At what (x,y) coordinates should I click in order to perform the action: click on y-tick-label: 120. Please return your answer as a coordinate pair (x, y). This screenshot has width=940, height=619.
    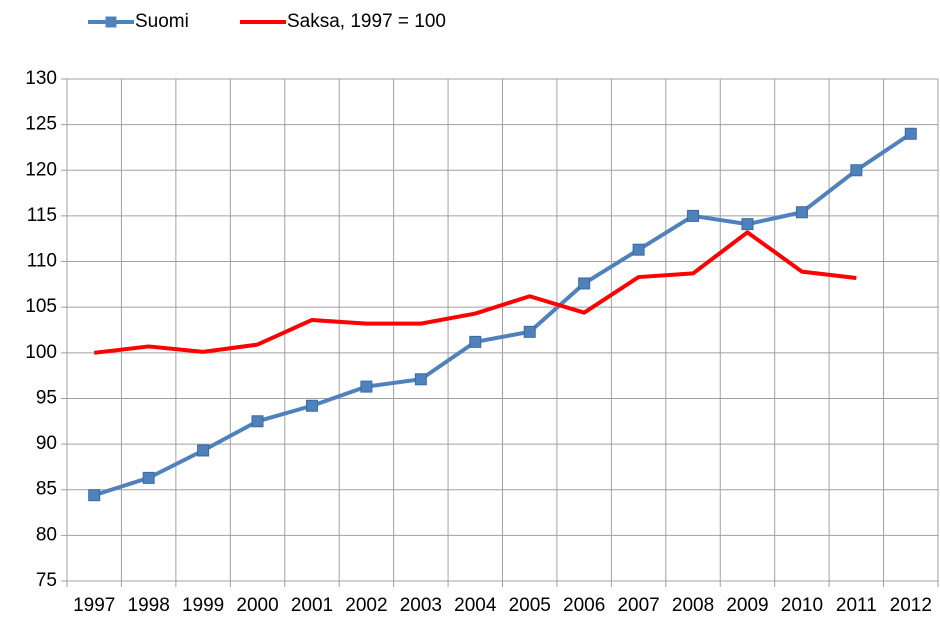
    Looking at the image, I should click on (41, 169).